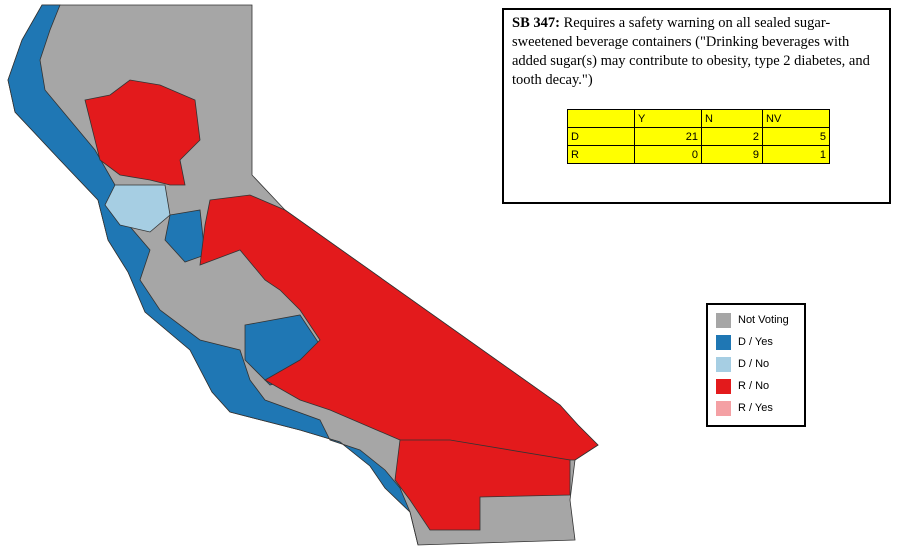 The height and width of the screenshot is (550, 900). I want to click on legend-item: R / Yes, so click(744, 408).